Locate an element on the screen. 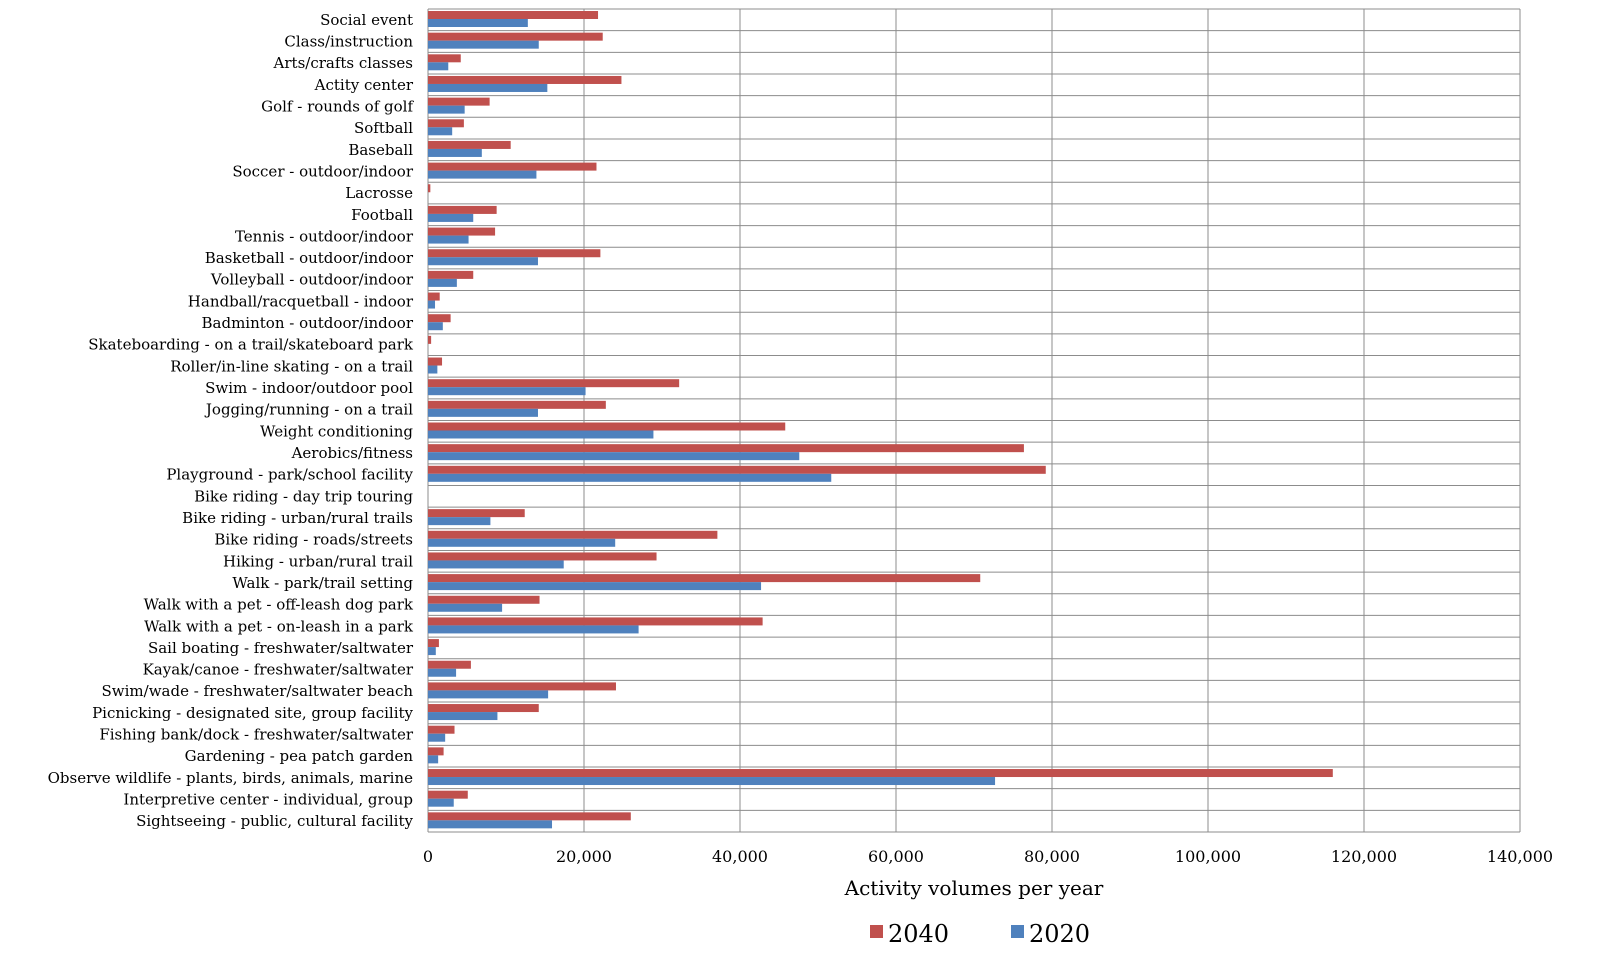  category-label: Jogging/running - on a trail is located at coordinates (308, 410).